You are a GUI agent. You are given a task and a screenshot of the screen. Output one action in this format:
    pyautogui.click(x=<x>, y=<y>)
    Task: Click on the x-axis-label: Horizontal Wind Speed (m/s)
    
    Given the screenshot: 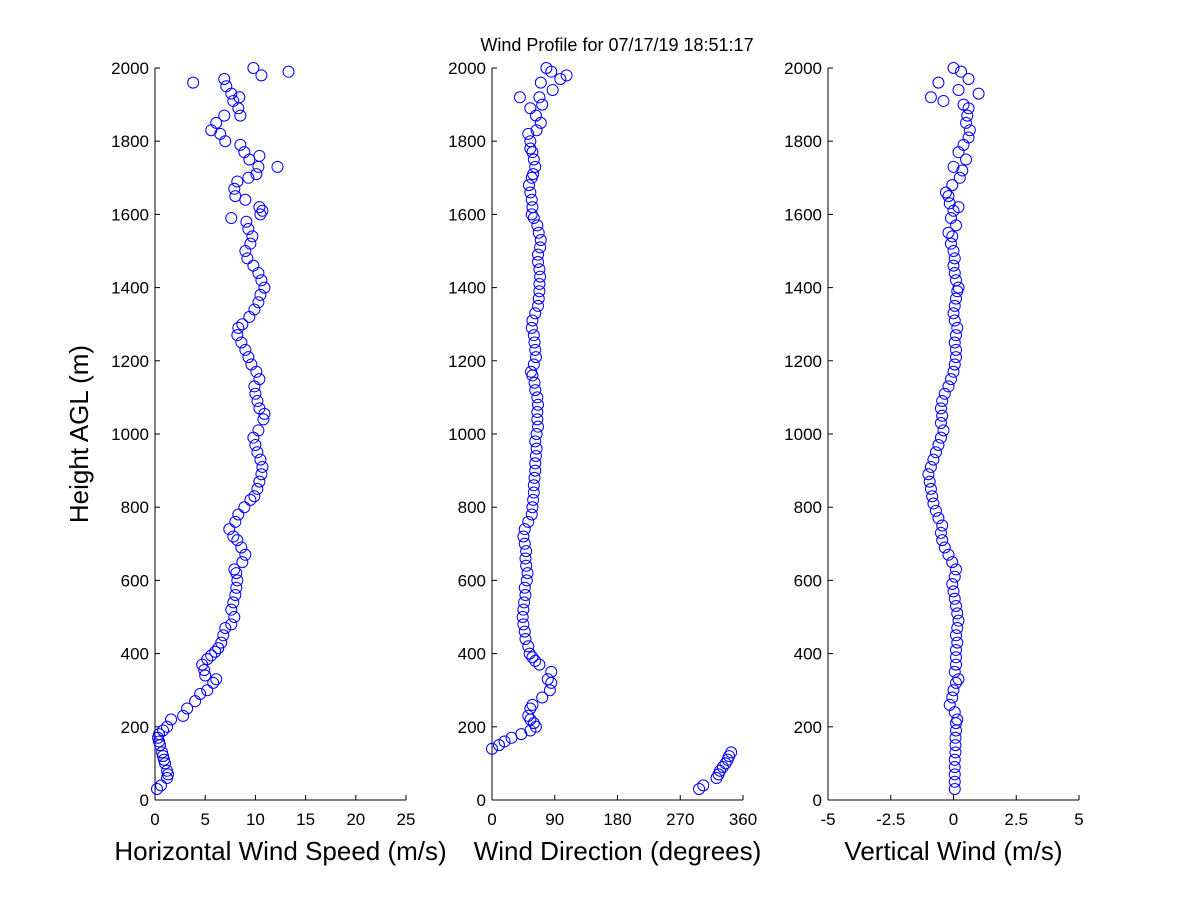 What is the action you would take?
    pyautogui.click(x=280, y=851)
    